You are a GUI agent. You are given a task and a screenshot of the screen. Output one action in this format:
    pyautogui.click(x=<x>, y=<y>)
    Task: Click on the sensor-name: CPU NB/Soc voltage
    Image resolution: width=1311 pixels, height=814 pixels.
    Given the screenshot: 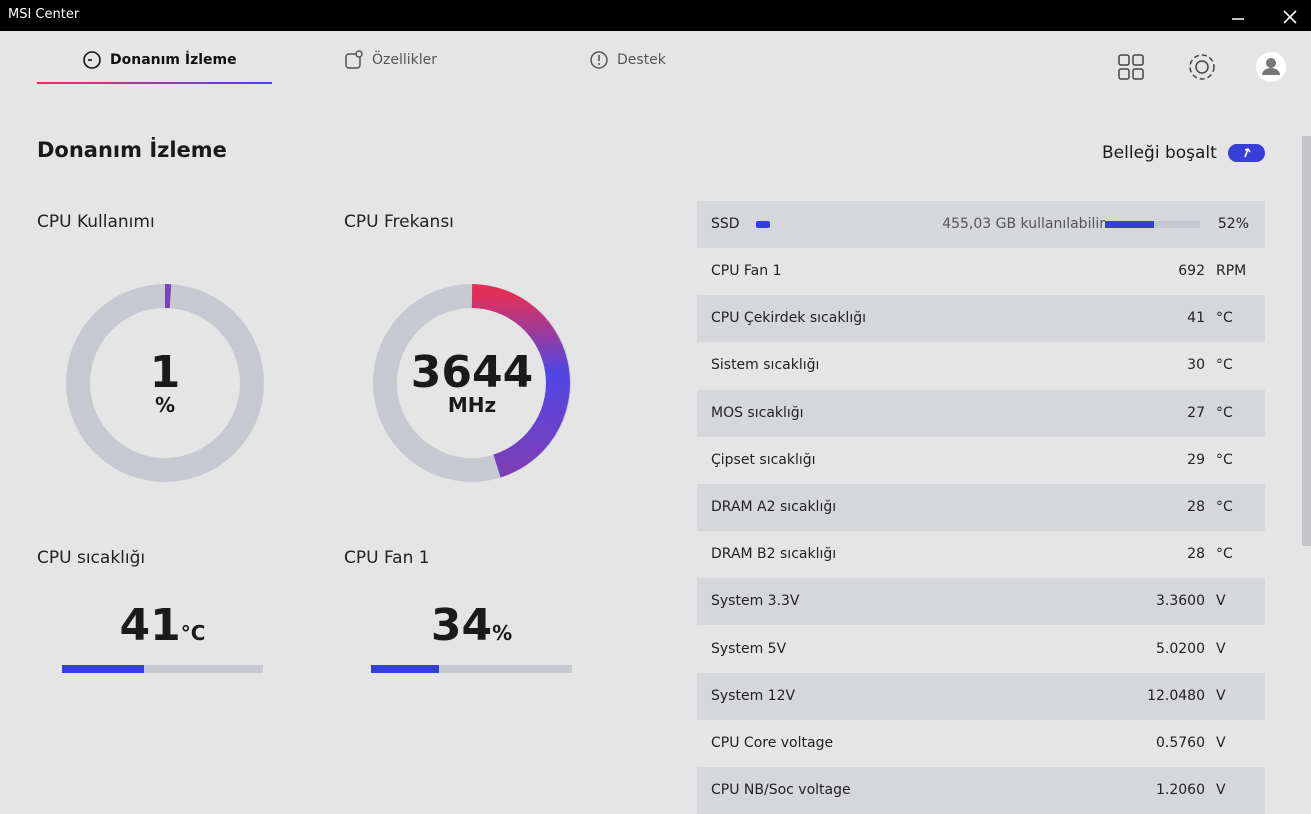 What is the action you would take?
    pyautogui.click(x=781, y=790)
    